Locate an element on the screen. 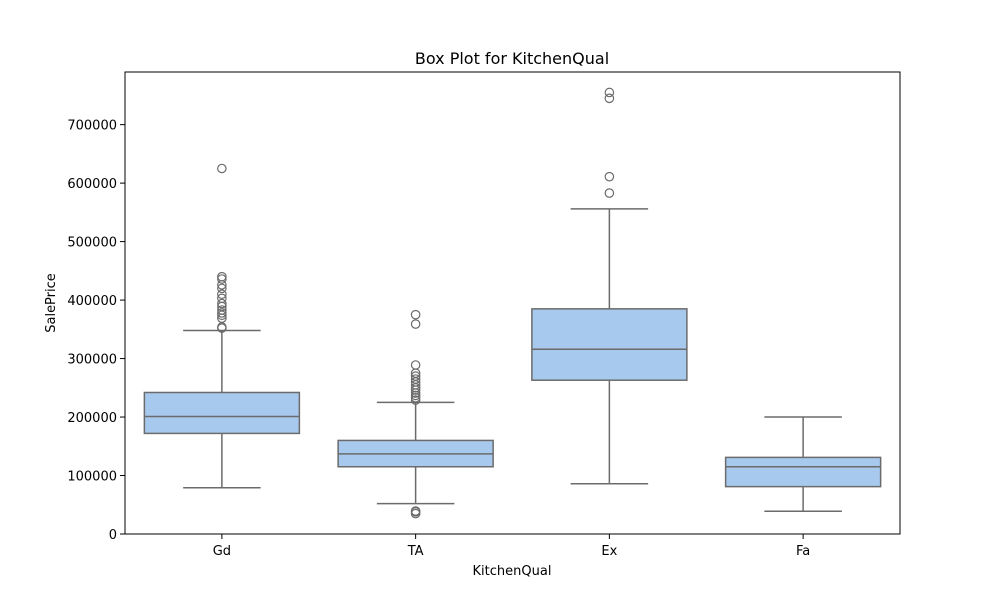 The image size is (1000, 600). box-ta is located at coordinates (415, 414).